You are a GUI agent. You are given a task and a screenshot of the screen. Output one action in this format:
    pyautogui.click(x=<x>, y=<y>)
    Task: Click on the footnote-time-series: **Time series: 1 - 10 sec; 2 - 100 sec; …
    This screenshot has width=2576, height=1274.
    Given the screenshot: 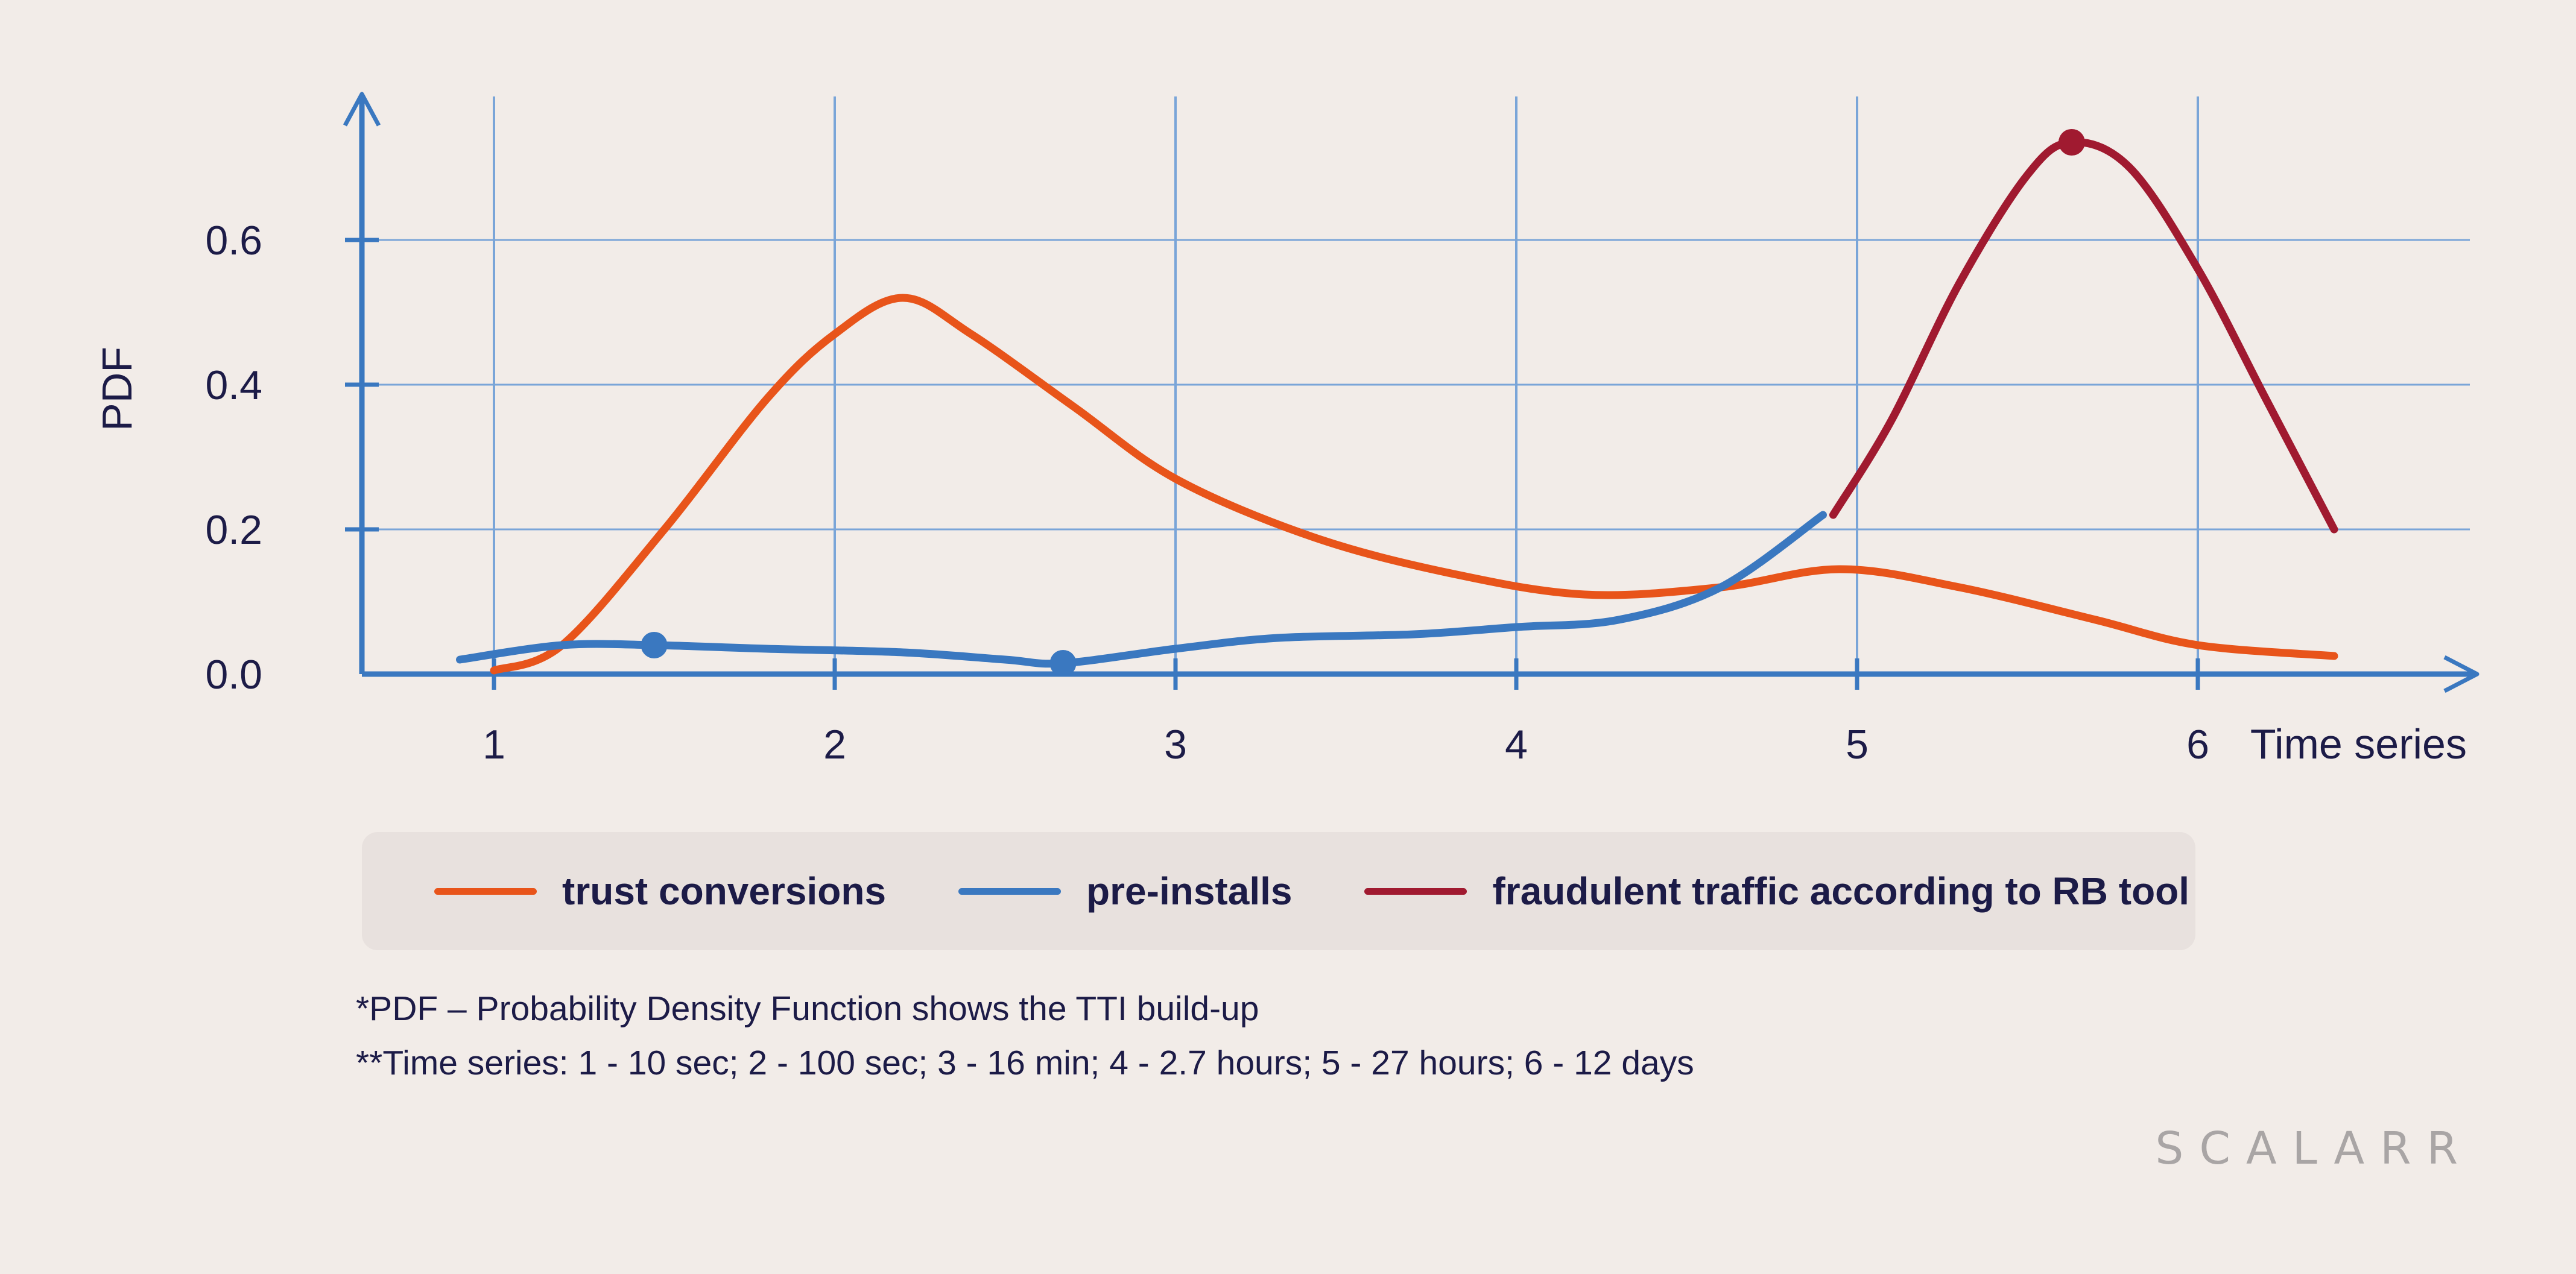 What is the action you would take?
    pyautogui.click(x=1025, y=1063)
    